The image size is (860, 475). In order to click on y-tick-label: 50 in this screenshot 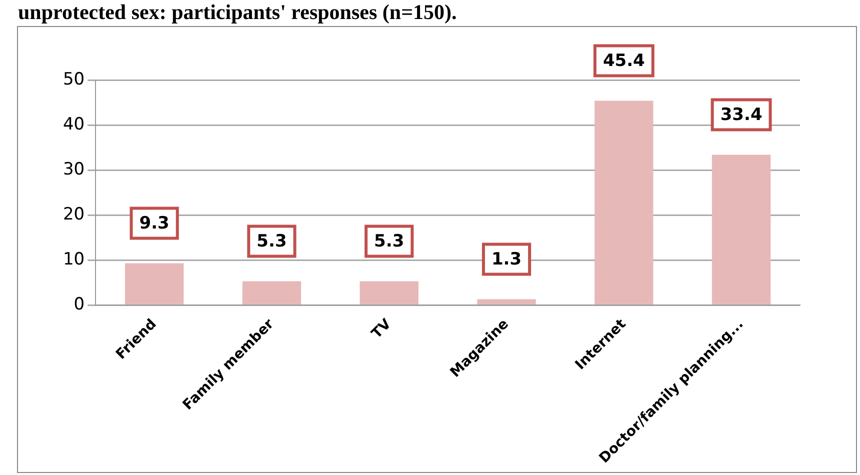, I will do `click(73, 79)`.